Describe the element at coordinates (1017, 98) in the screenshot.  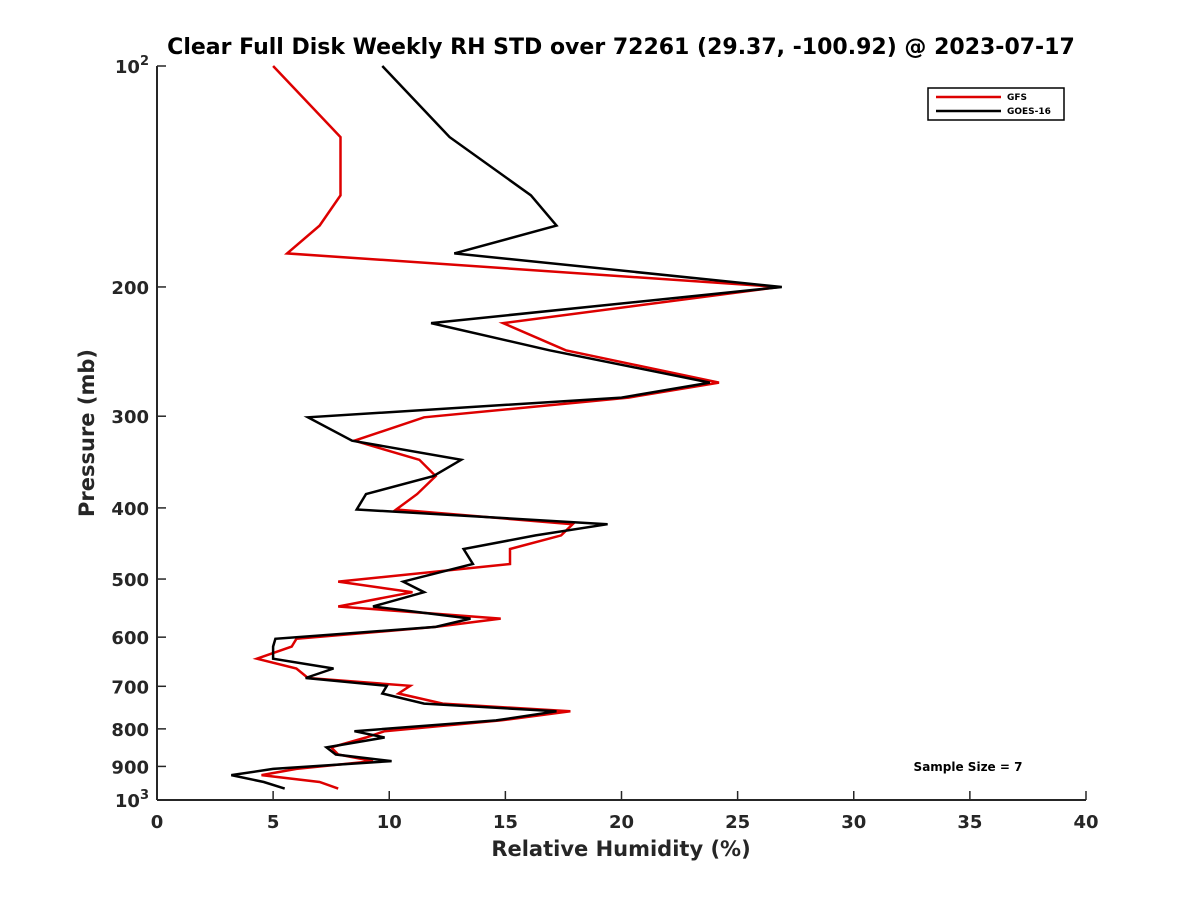
I see `legend-label-gfs: GFS` at that location.